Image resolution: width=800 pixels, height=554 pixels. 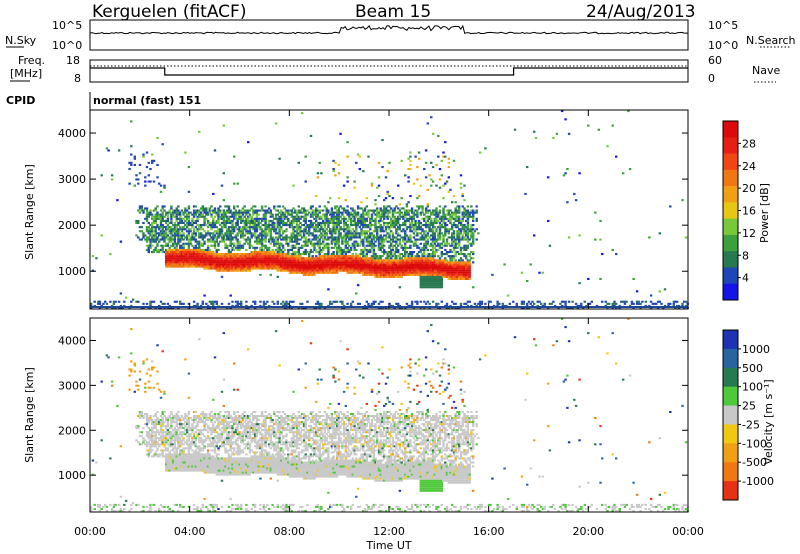 What do you see at coordinates (67, 45) in the screenshot?
I see `noise-left-tick-bottom: 10^0` at bounding box center [67, 45].